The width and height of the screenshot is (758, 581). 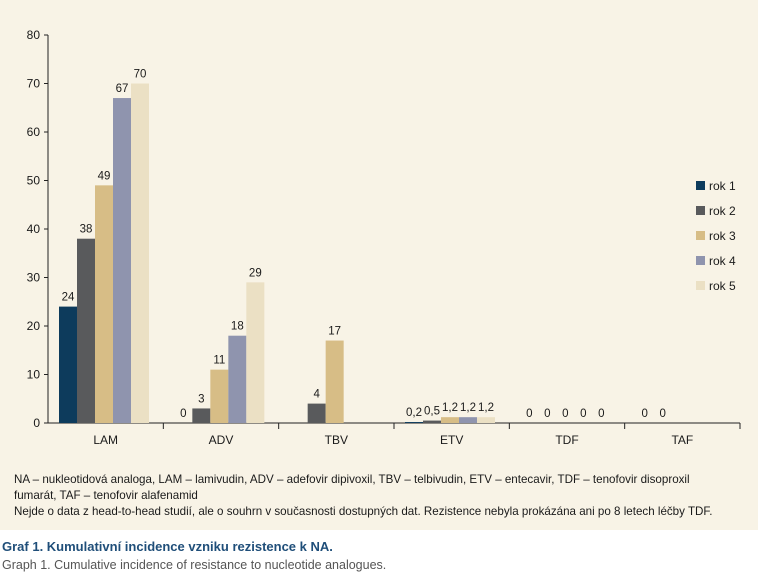 What do you see at coordinates (432, 412) in the screenshot?
I see `data-label: 0,5` at bounding box center [432, 412].